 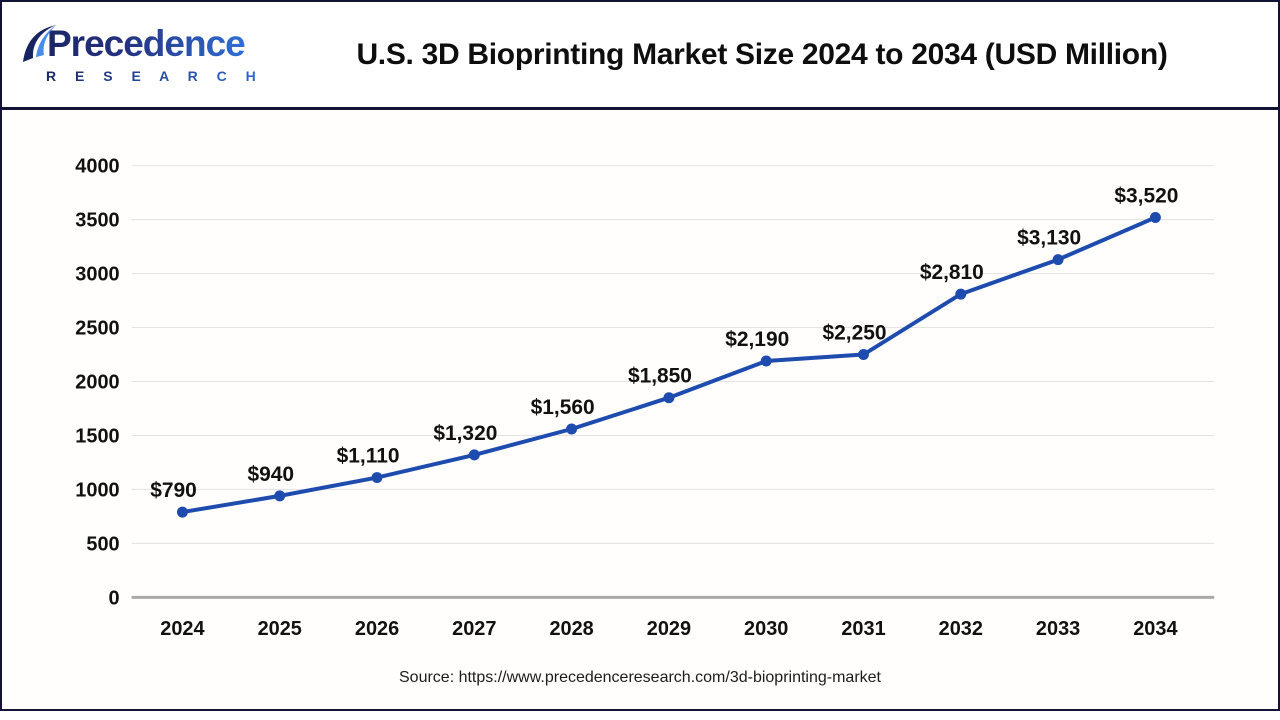 What do you see at coordinates (1155, 629) in the screenshot?
I see `x-axis-tick-label: 2034` at bounding box center [1155, 629].